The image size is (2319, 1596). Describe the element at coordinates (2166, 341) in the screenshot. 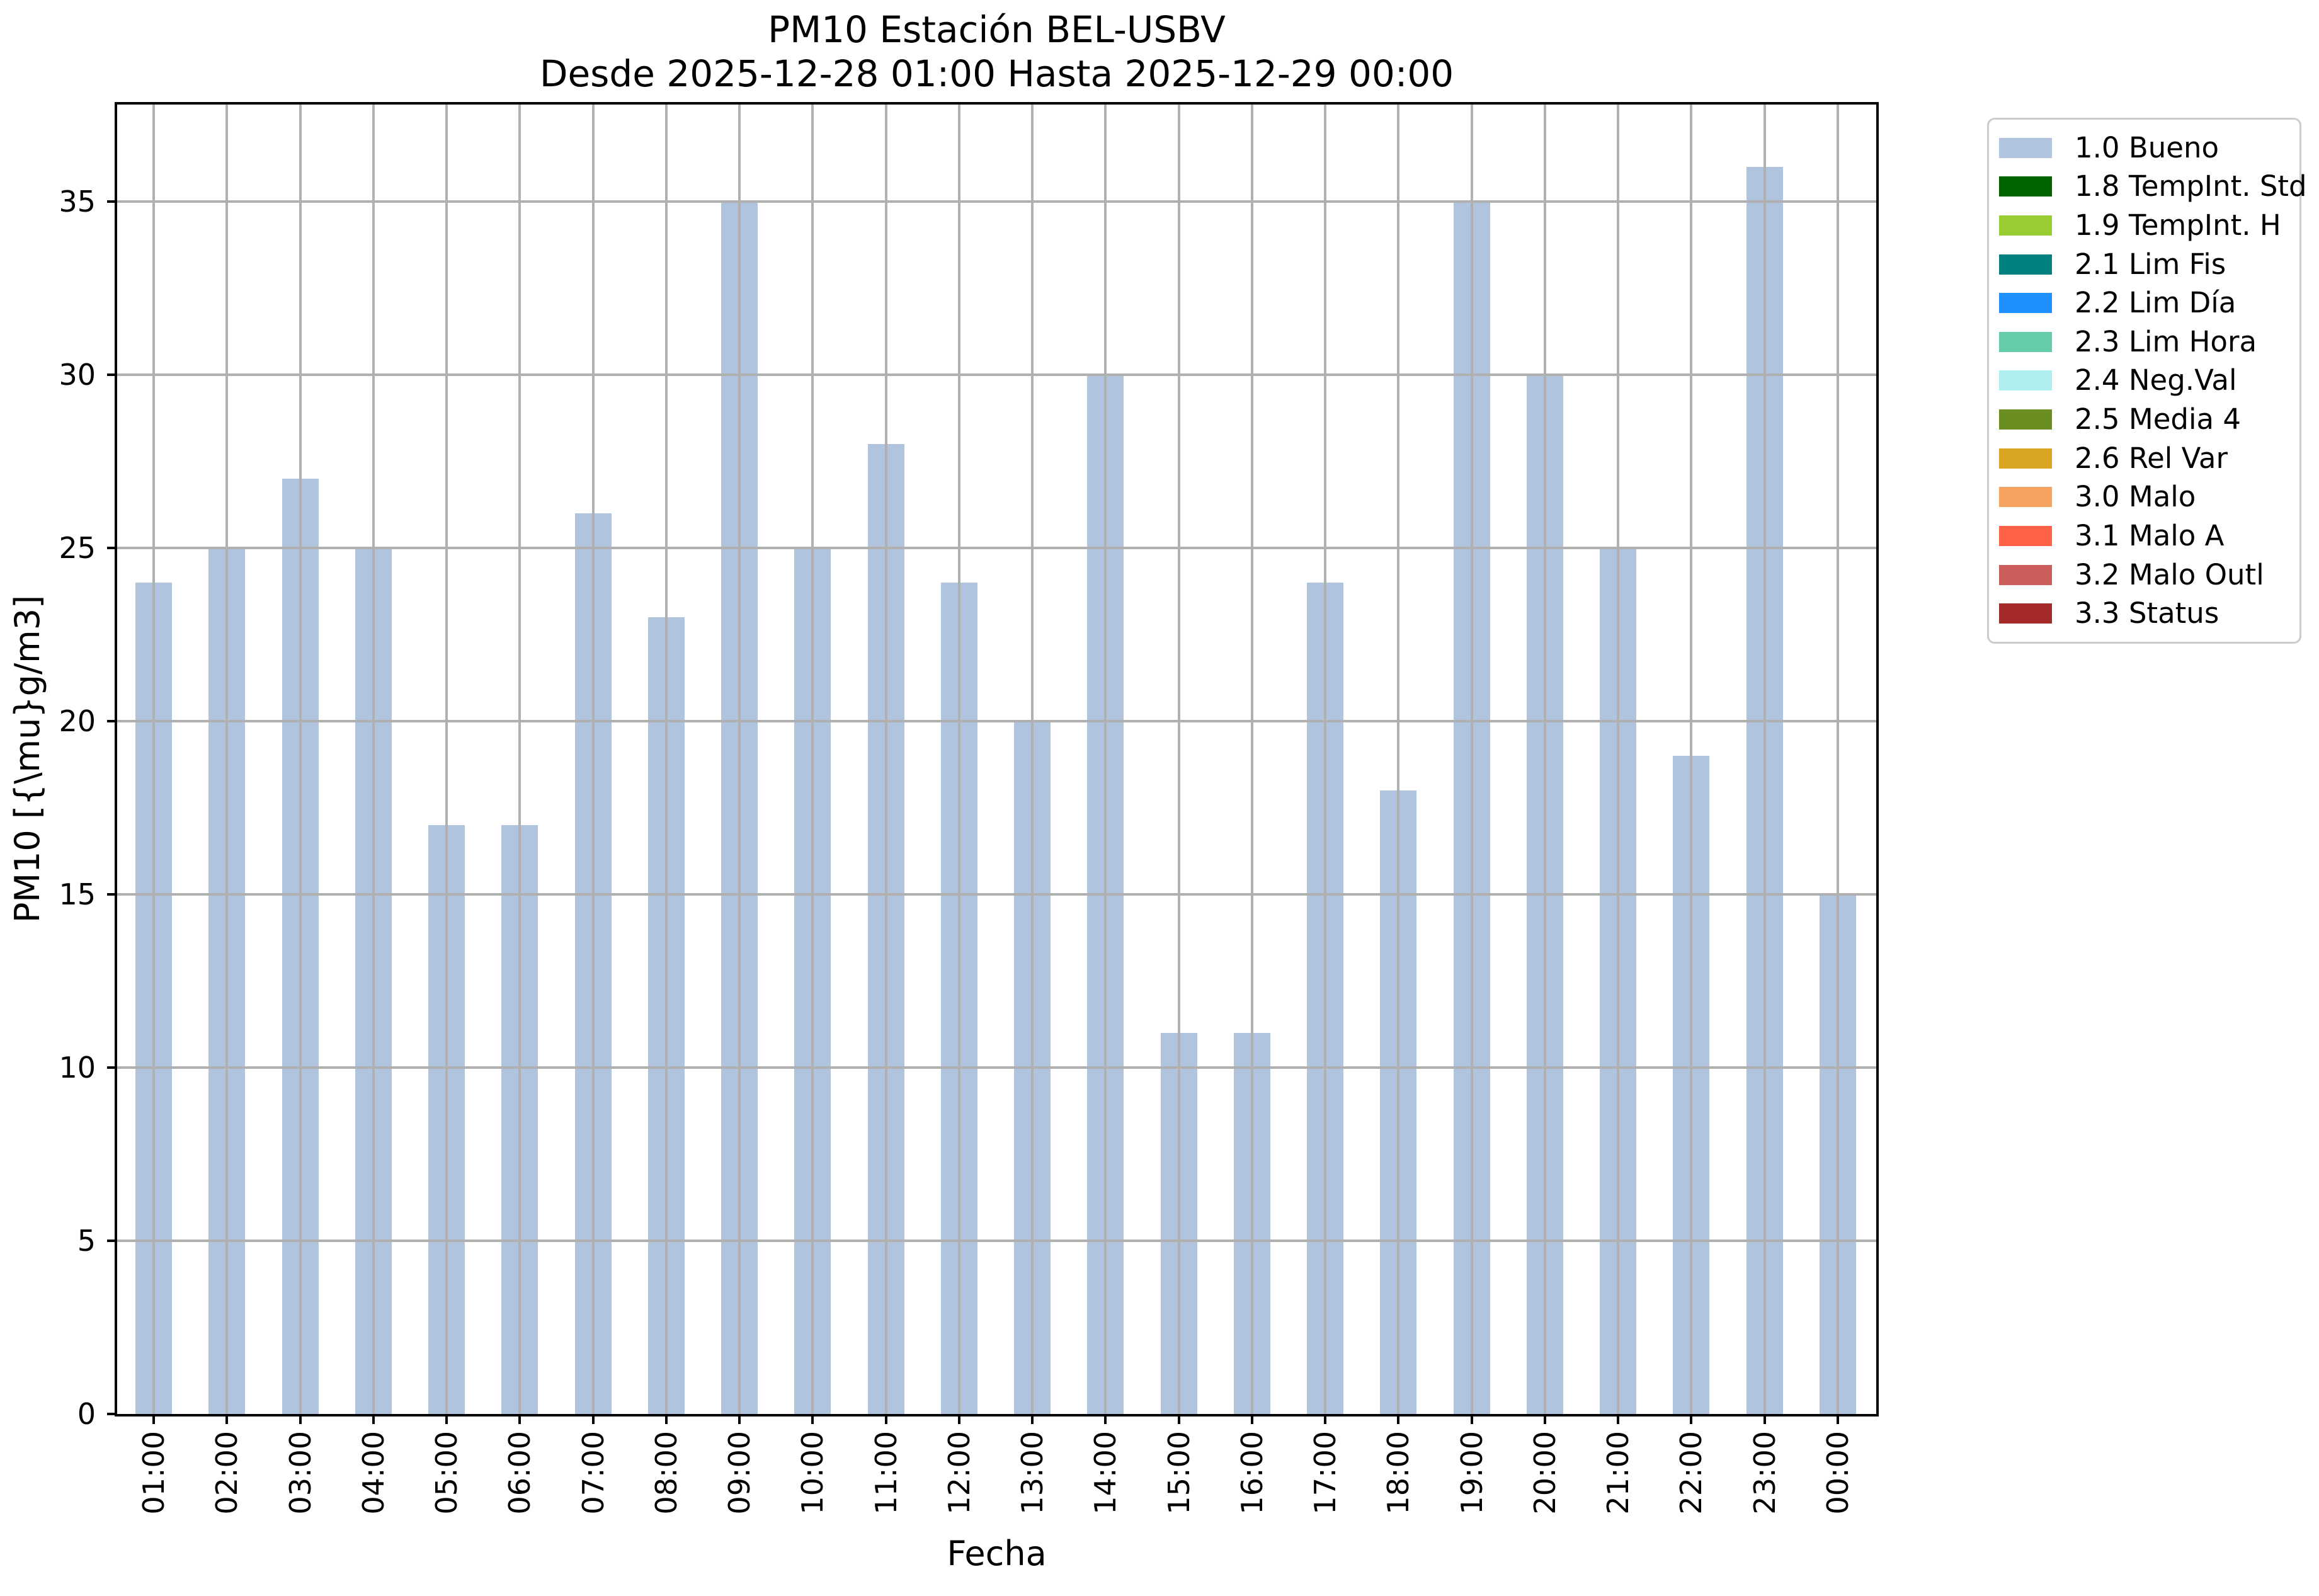

I see `legend-label-2-3-lim-hora: 2.3 Lim Hora` at that location.